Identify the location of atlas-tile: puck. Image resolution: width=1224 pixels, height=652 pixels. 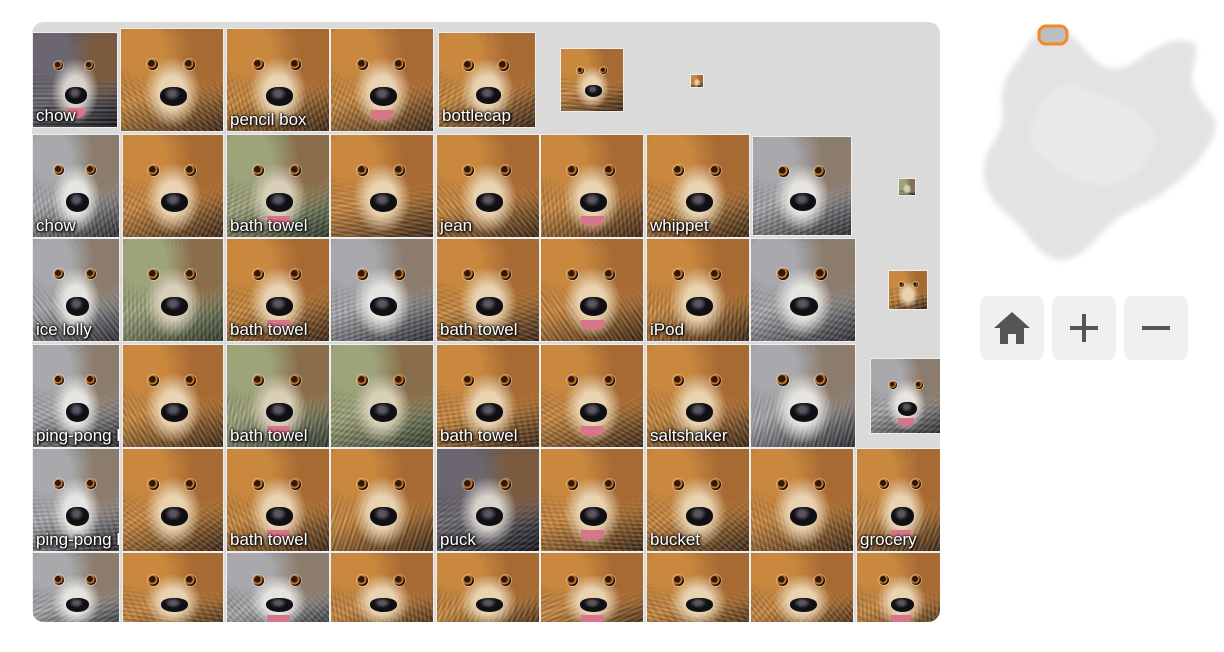
(488, 500).